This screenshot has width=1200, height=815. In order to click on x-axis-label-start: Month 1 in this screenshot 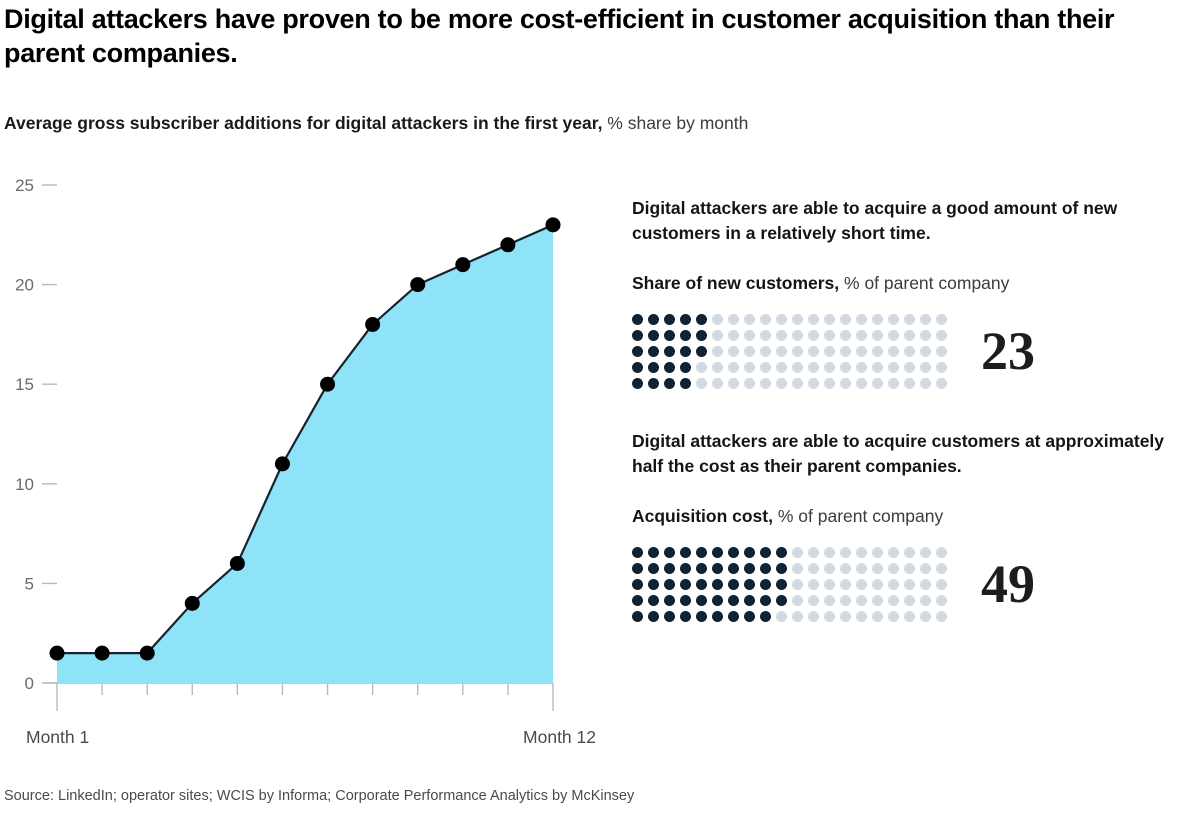, I will do `click(57, 737)`.